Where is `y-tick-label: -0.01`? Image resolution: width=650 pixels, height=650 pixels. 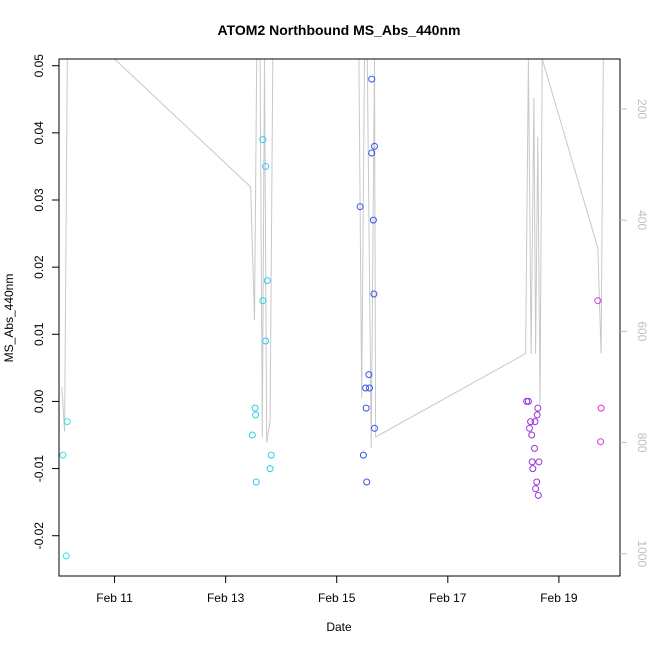
y-tick-label: -0.01 is located at coordinates (39, 469).